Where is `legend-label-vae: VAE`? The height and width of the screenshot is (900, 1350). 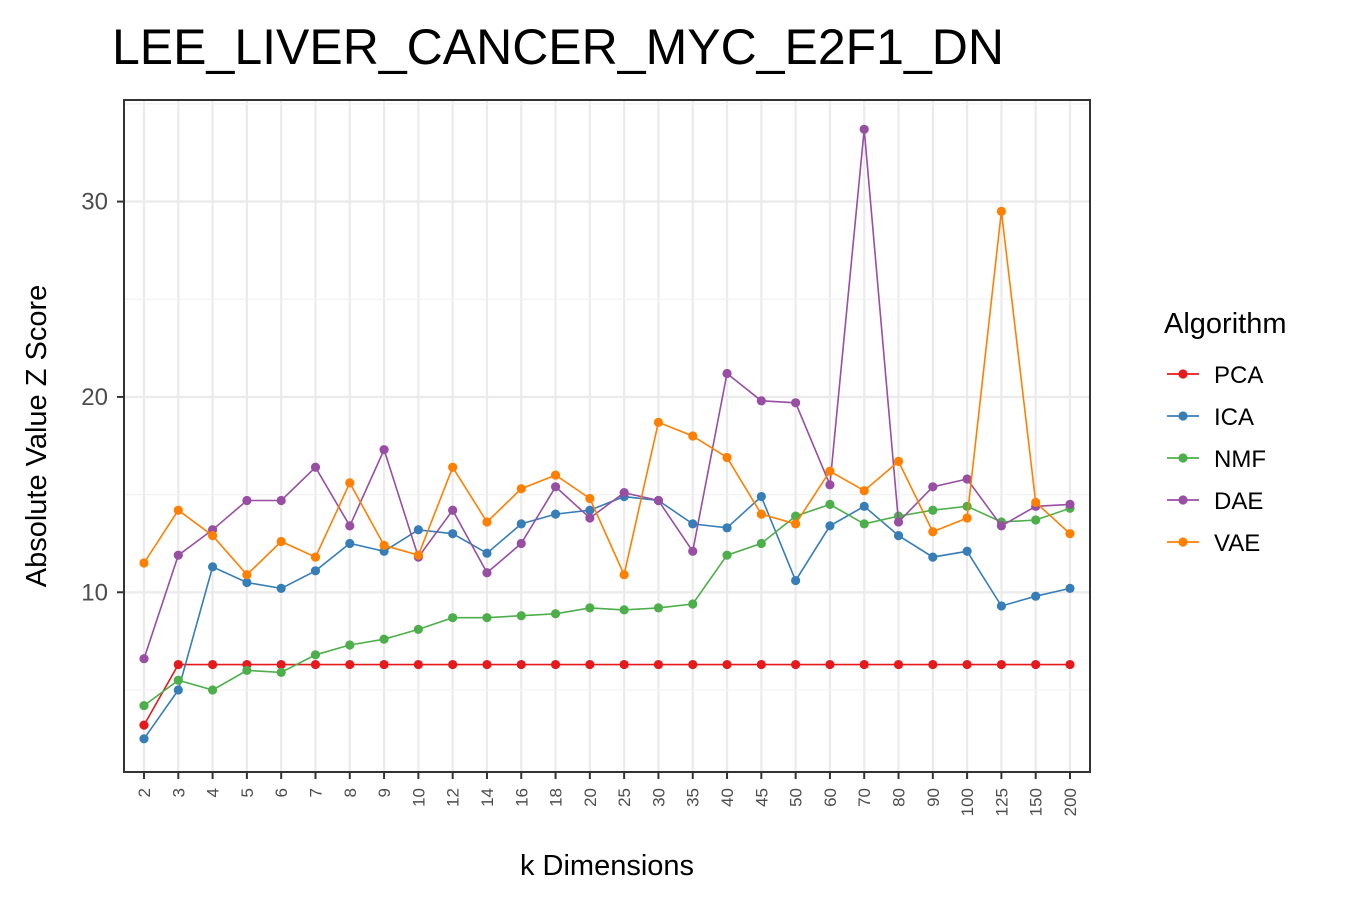 legend-label-vae: VAE is located at coordinates (1237, 543).